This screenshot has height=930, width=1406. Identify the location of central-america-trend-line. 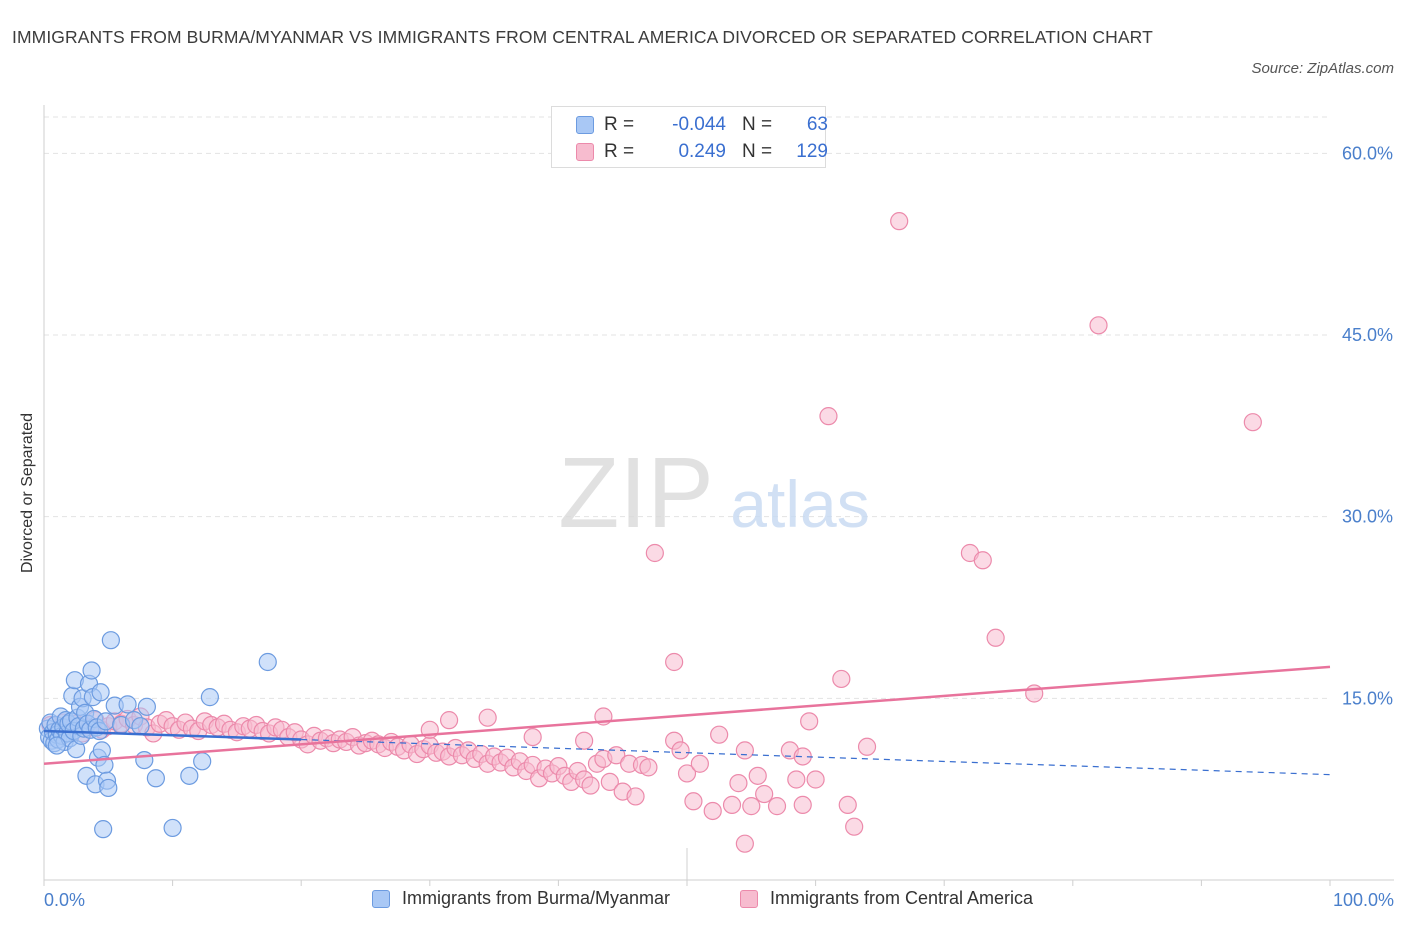
(687, 715).